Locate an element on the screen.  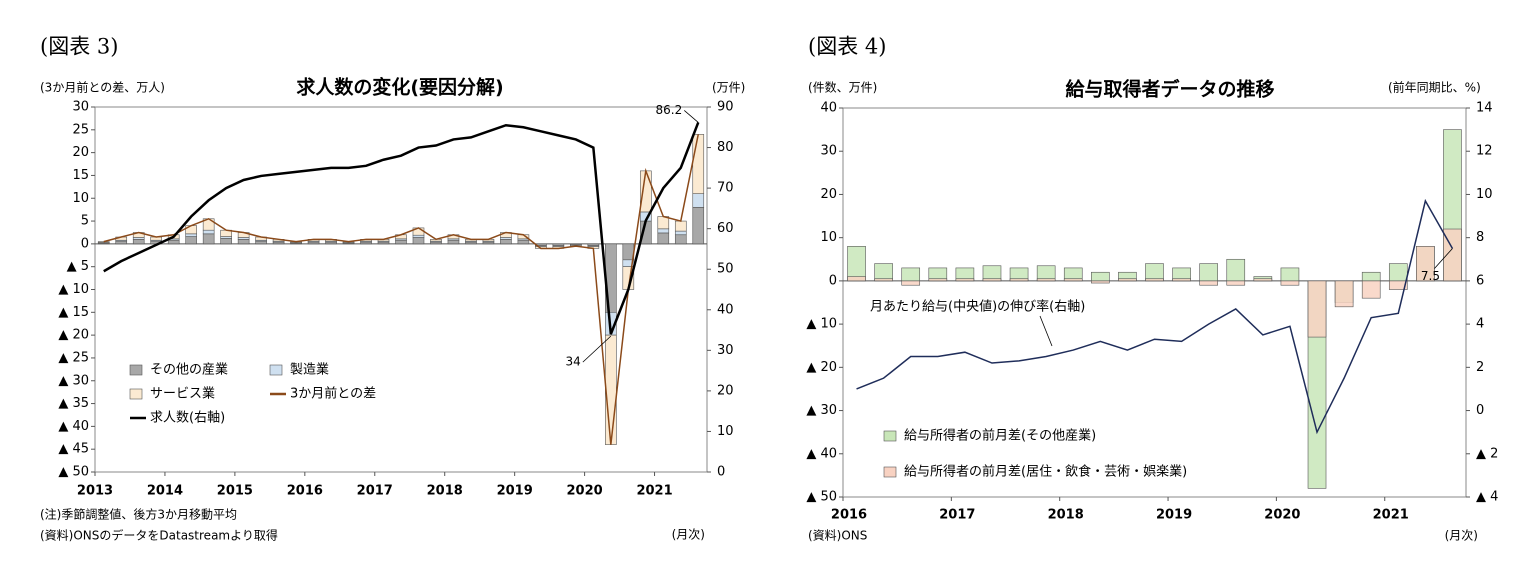
y2-tick-label: 12 is located at coordinates (1484, 151).